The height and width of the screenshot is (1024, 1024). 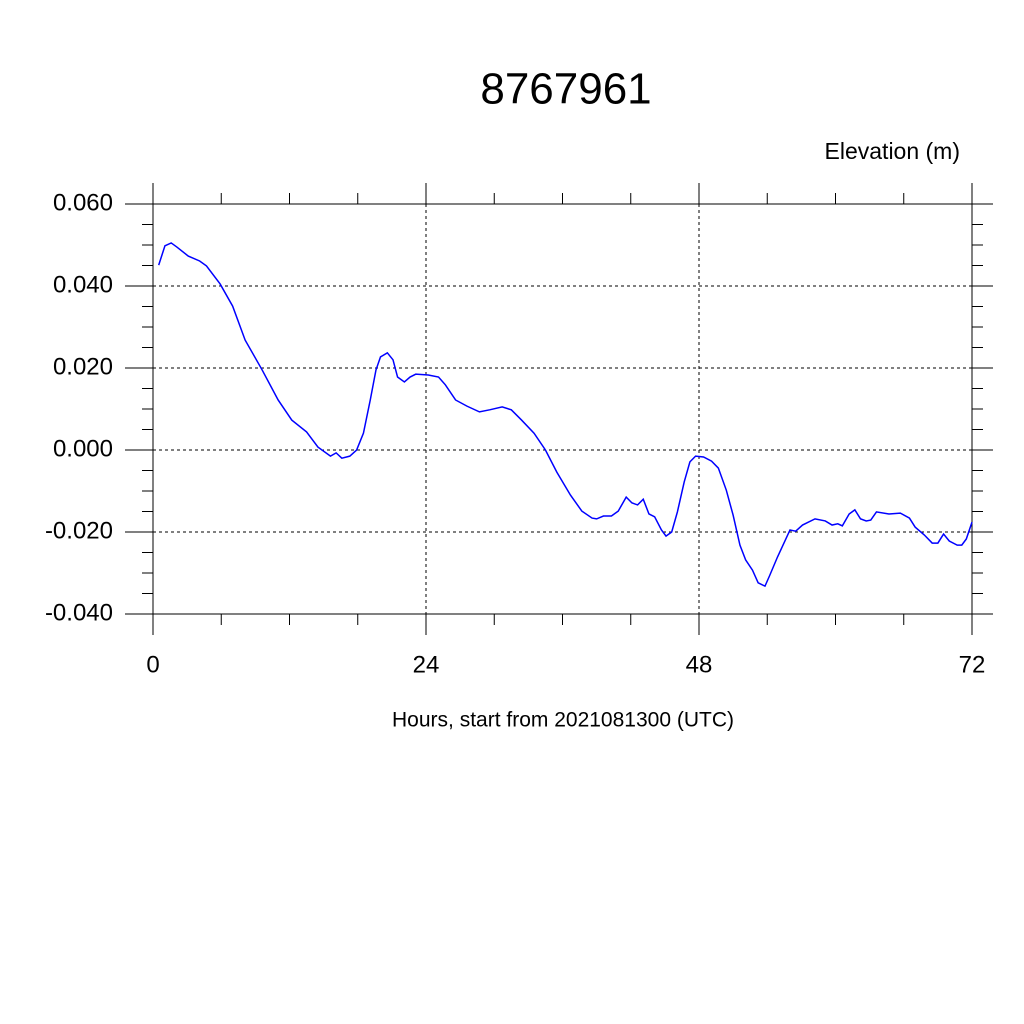 I want to click on y-tick-label: 0.020, so click(x=83, y=366).